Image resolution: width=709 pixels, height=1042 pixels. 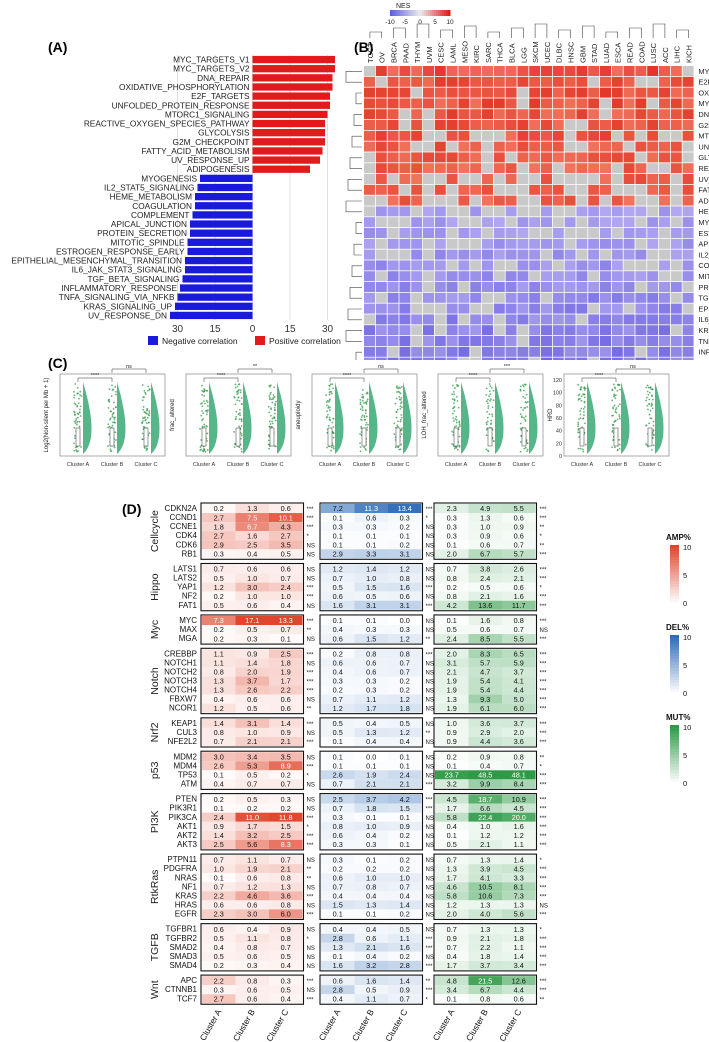 What do you see at coordinates (338, 817) in the screenshot?
I see `cell-value: 0.3` at bounding box center [338, 817].